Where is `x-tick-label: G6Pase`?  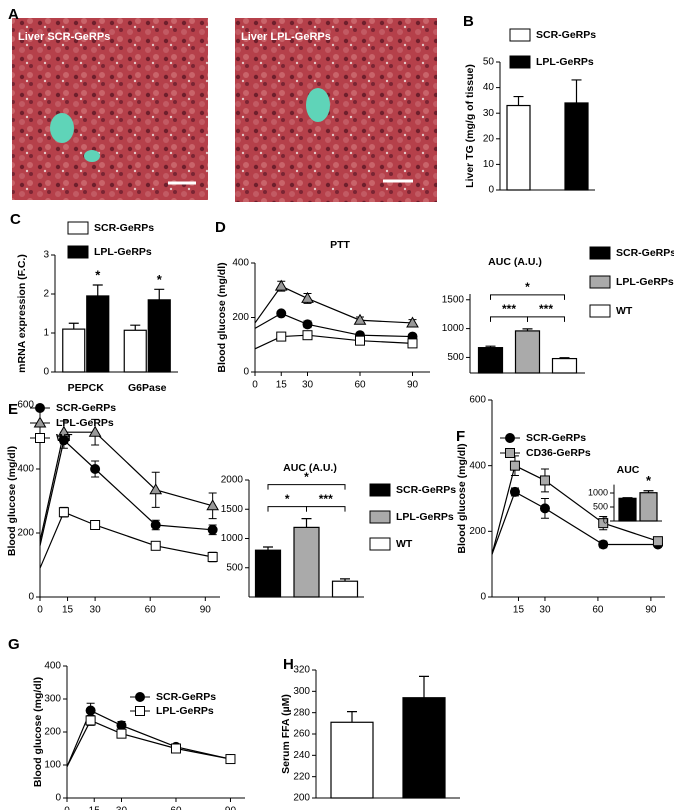 x-tick-label: G6Pase is located at coordinates (147, 388).